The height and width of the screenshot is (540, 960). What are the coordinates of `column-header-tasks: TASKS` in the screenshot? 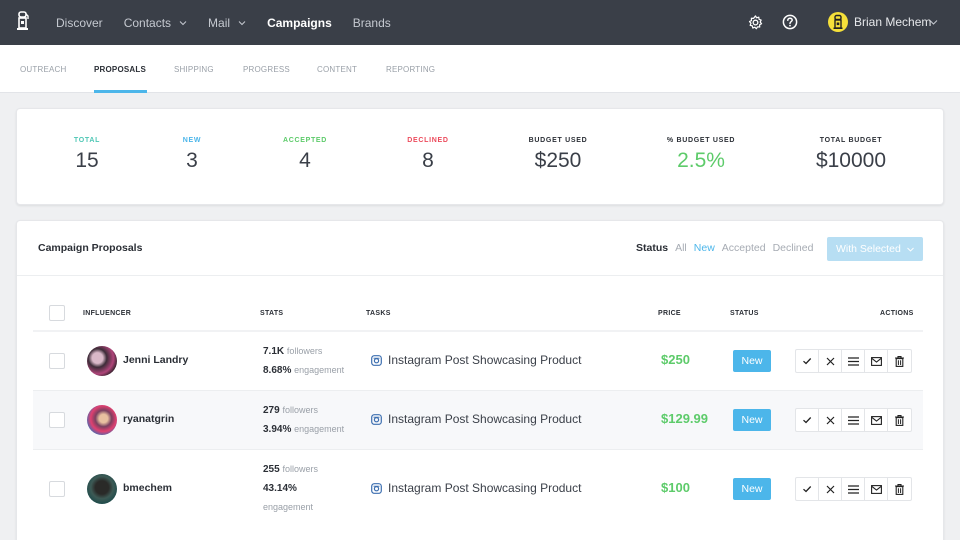 It's located at (378, 313).